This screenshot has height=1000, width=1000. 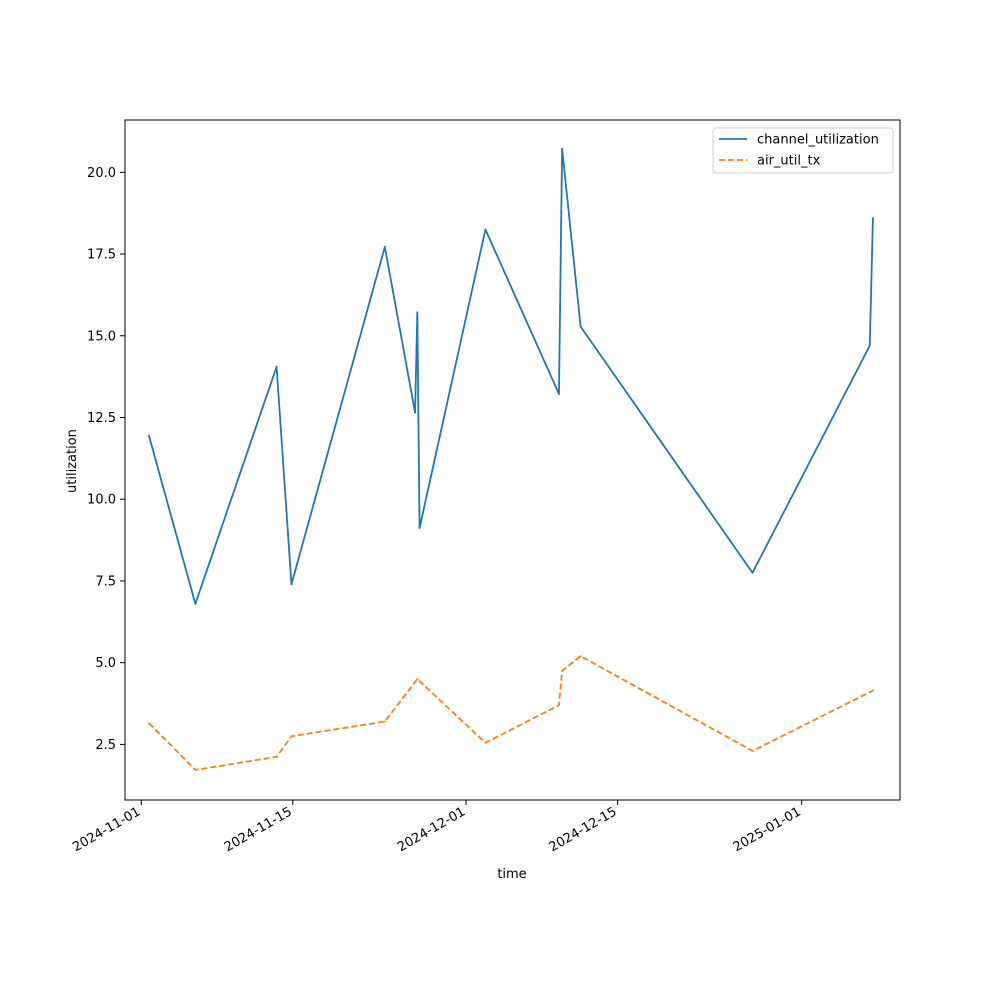 I want to click on y-tick-label-0: 2.5, so click(x=105, y=745).